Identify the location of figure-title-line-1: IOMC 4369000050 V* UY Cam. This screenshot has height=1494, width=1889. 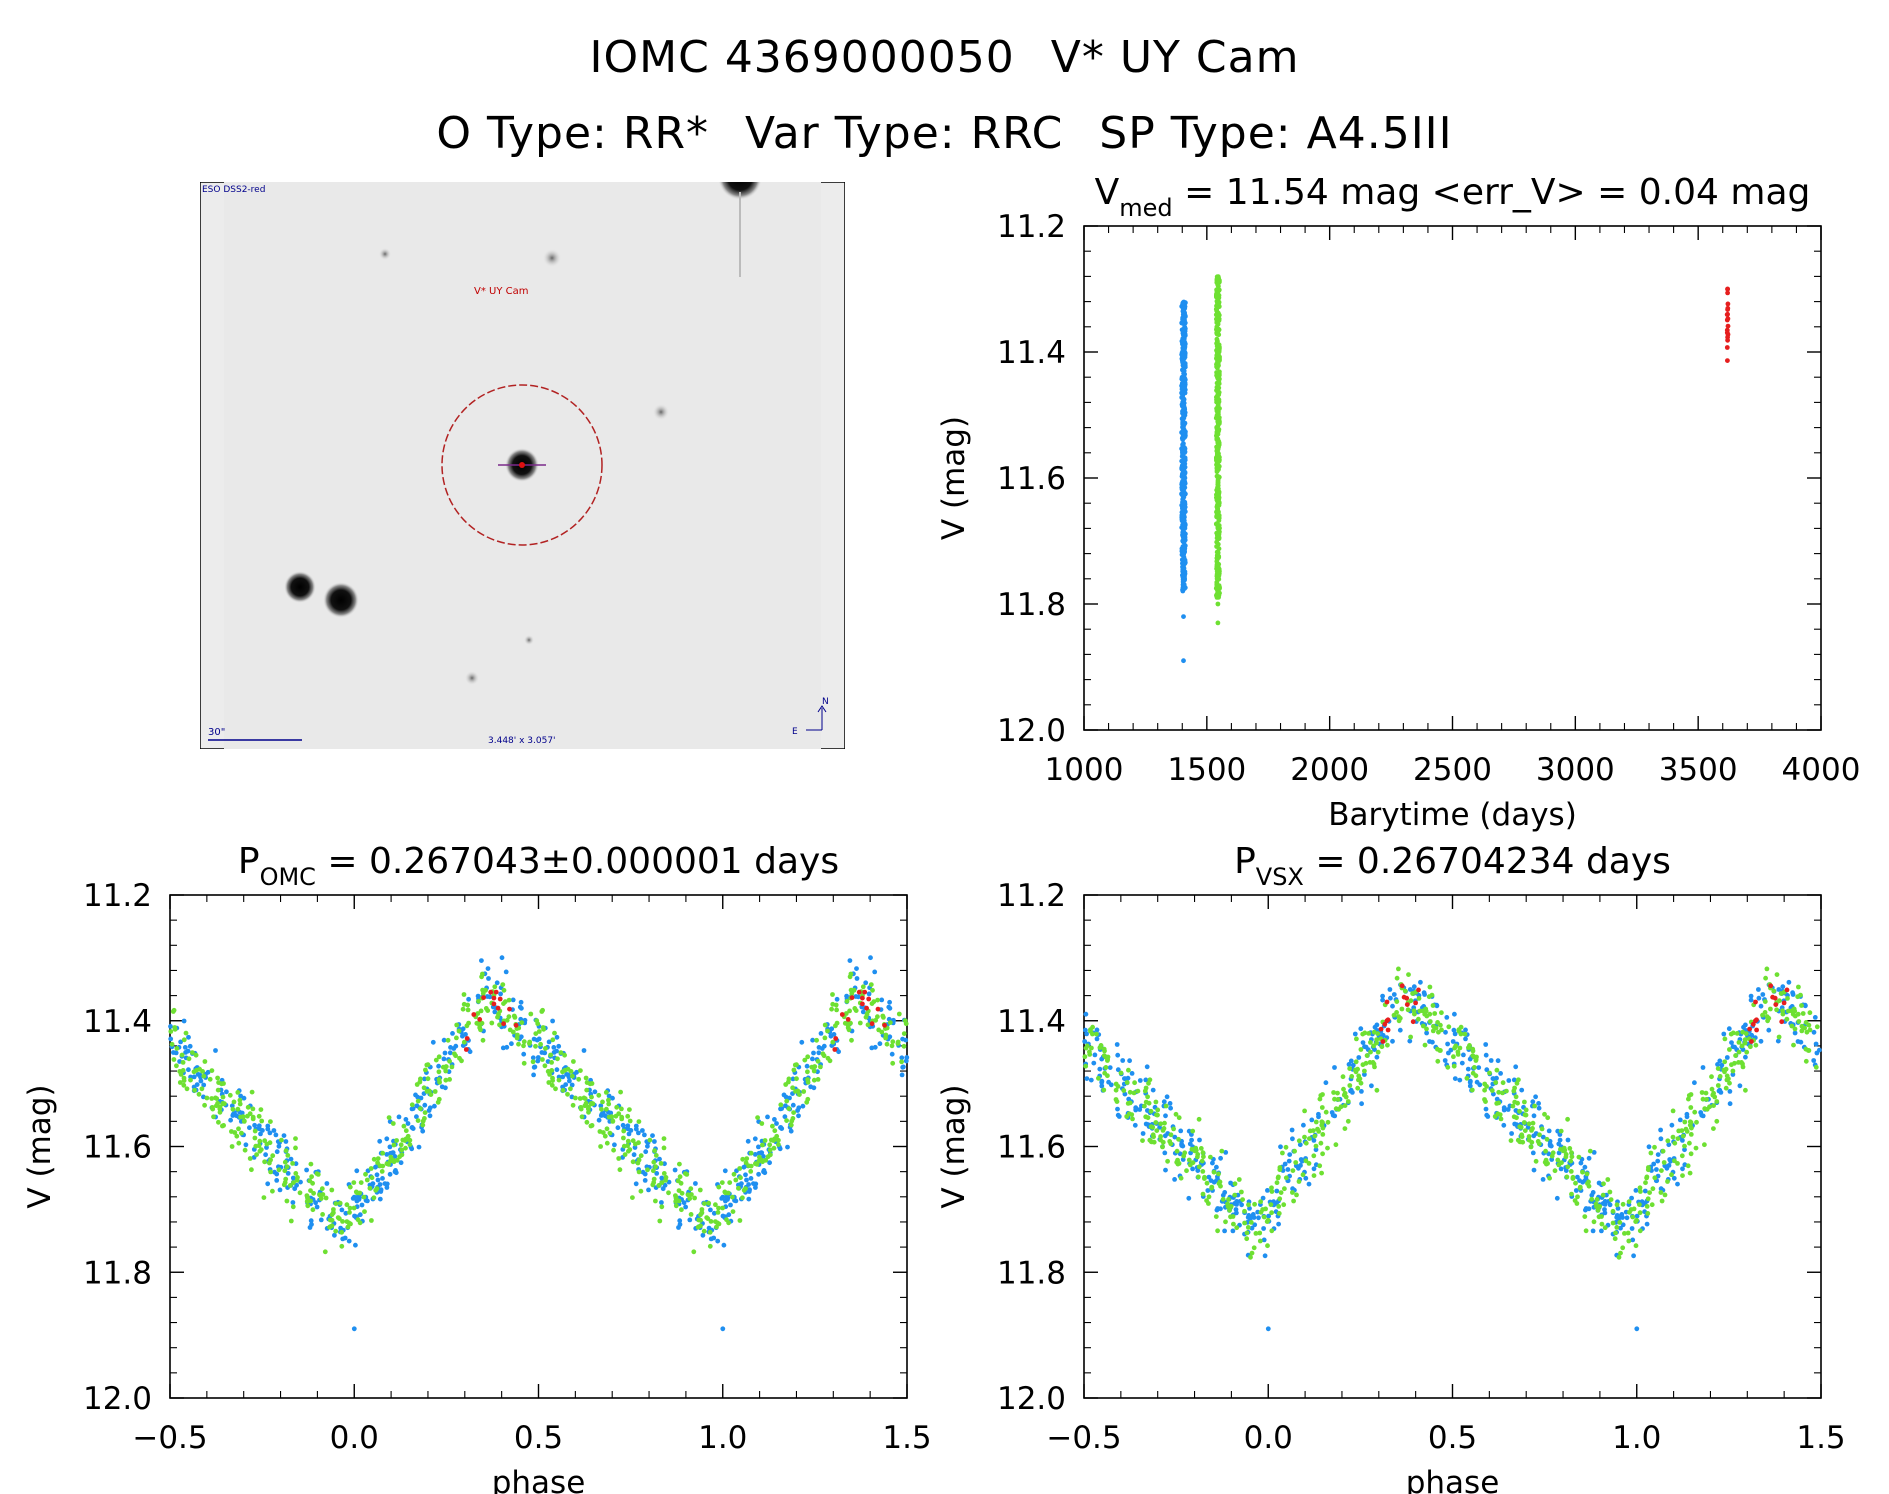
(944, 57).